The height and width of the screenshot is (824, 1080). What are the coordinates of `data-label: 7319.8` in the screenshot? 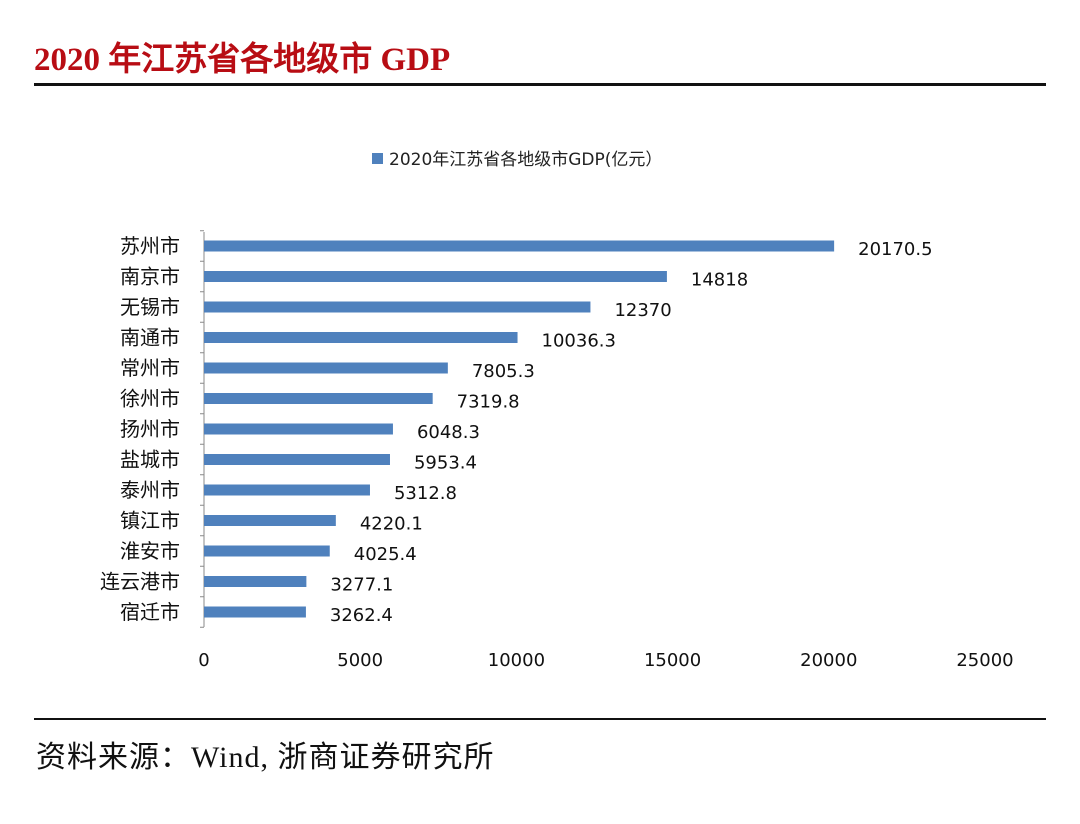 It's located at (488, 402).